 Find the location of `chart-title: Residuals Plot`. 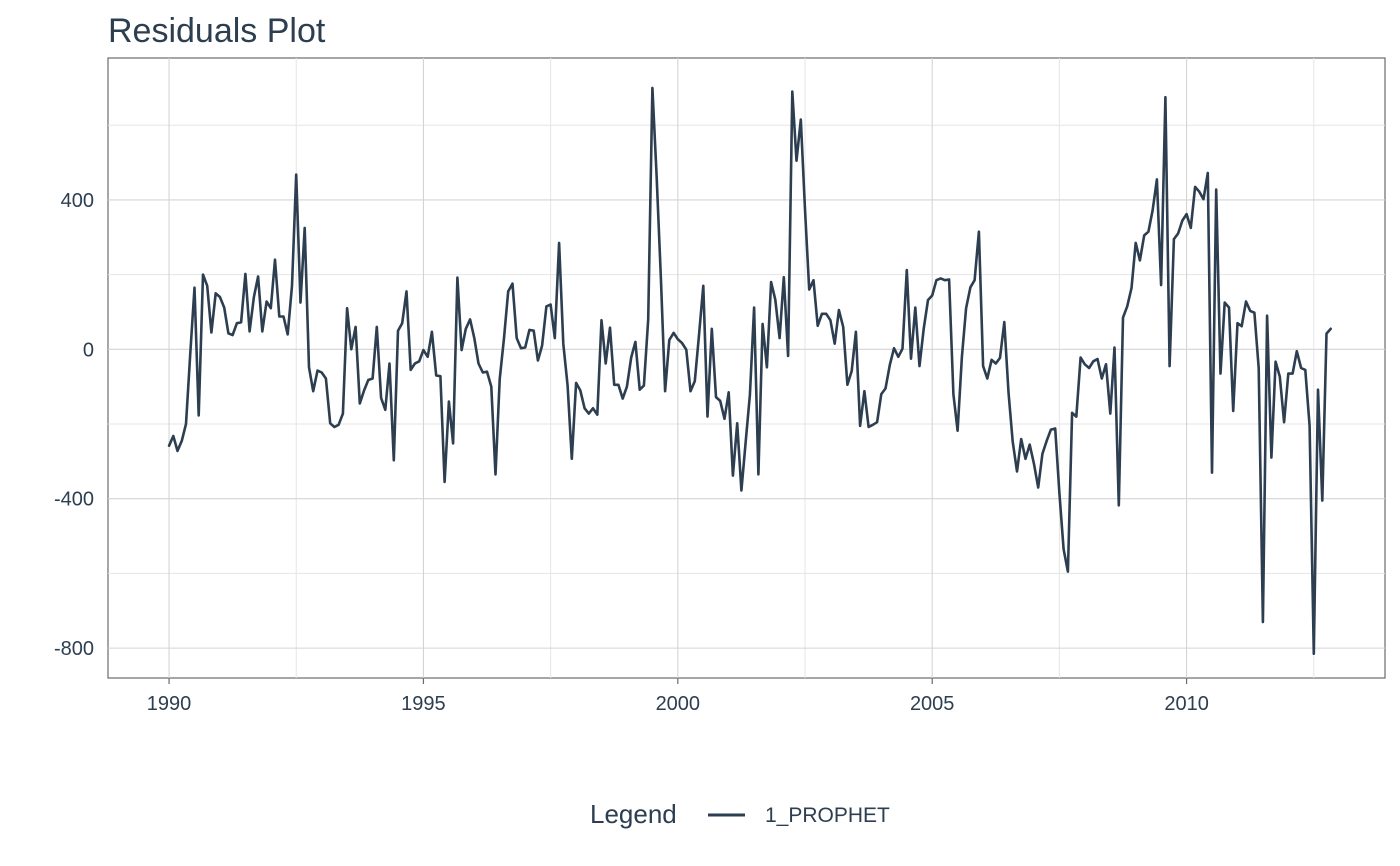

chart-title: Residuals Plot is located at coordinates (217, 31).